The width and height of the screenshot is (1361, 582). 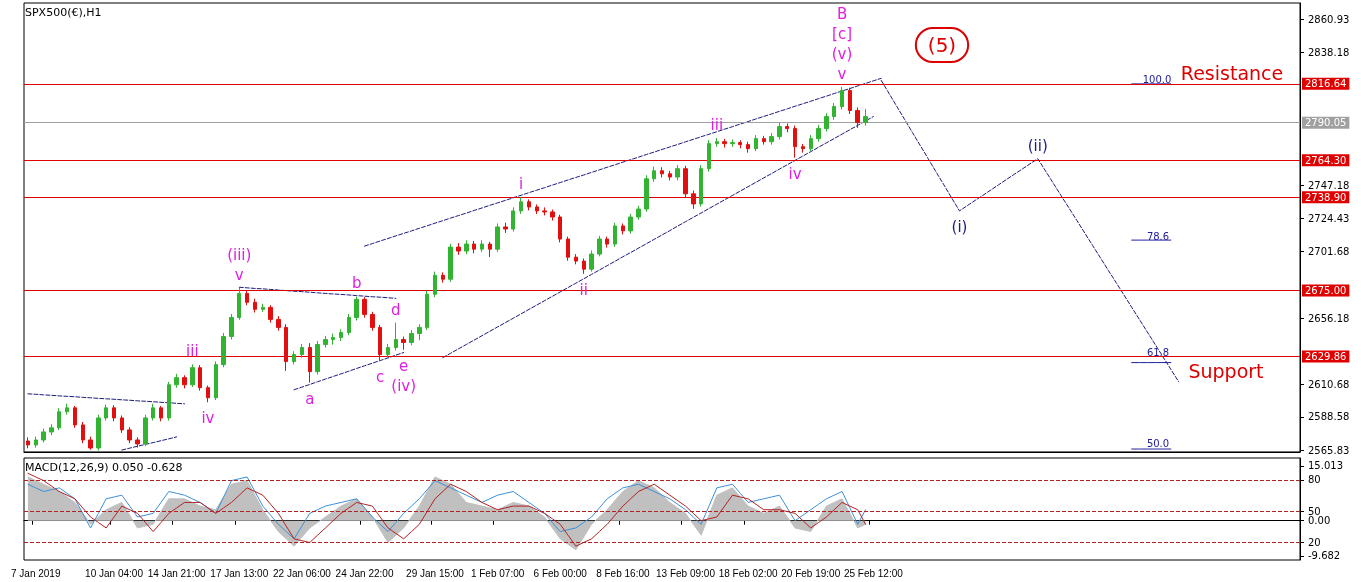 What do you see at coordinates (1329, 52) in the screenshot?
I see `y-tick-label: 2838.18` at bounding box center [1329, 52].